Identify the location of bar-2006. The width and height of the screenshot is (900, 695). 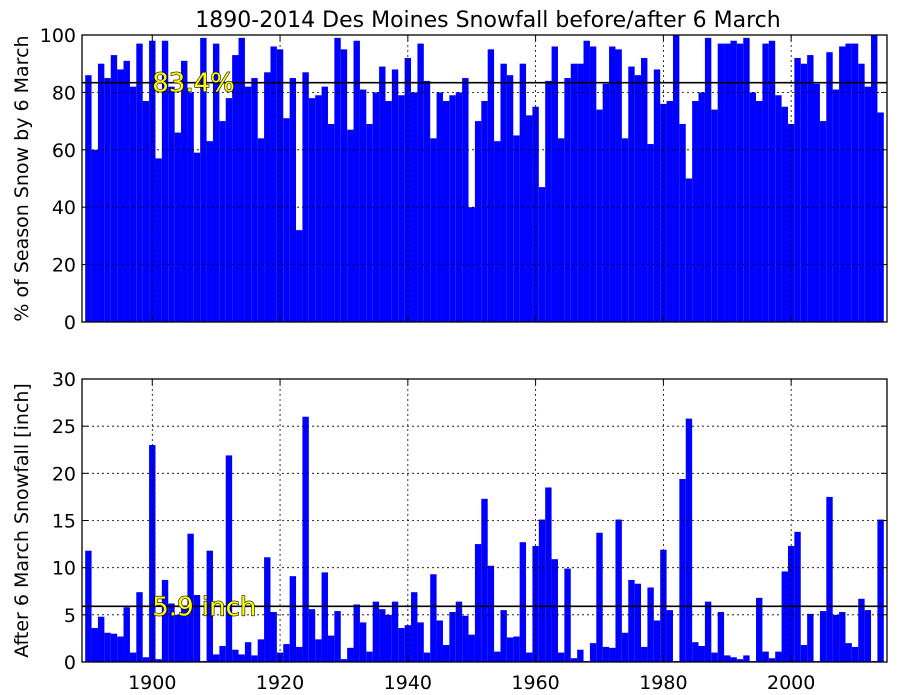
(829, 187).